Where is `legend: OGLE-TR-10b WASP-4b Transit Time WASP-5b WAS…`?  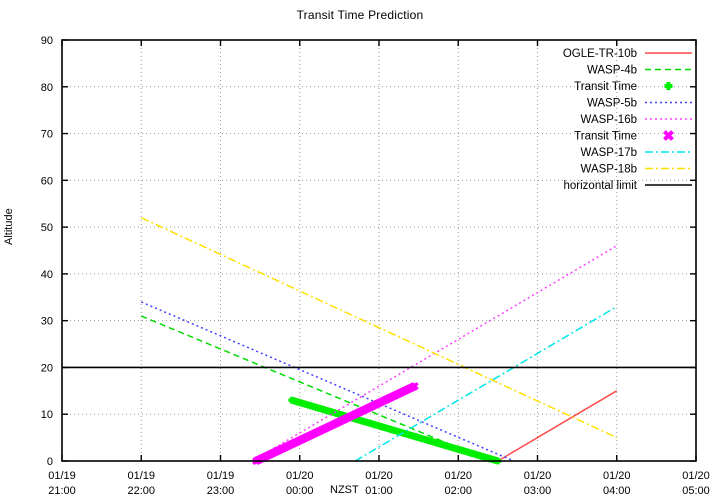
legend: OGLE-TR-10b WASP-4b Transit Time WASP-5b WAS… is located at coordinates (627, 120).